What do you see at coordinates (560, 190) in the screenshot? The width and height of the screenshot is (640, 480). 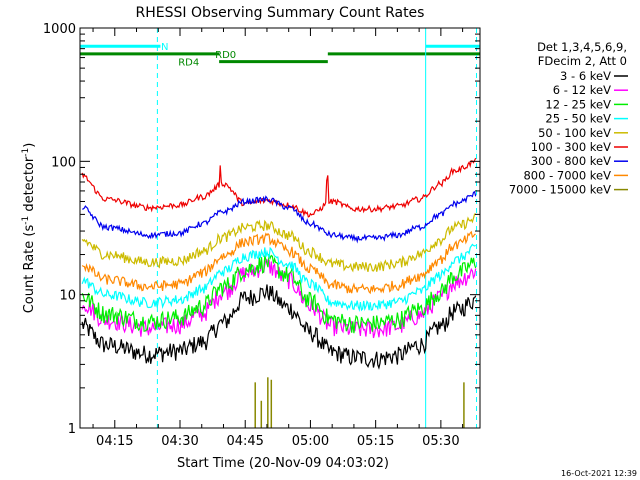 I see `legend-label-7000-15000-kev: 7000 - 15000 keV` at bounding box center [560, 190].